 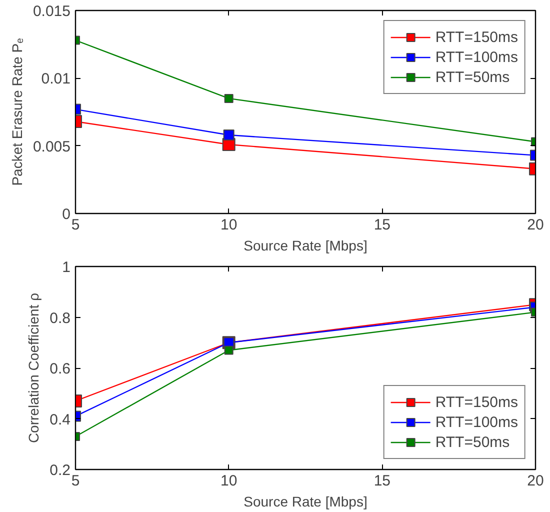 What do you see at coordinates (60, 470) in the screenshot?
I see `y-tick-label: 0.2` at bounding box center [60, 470].